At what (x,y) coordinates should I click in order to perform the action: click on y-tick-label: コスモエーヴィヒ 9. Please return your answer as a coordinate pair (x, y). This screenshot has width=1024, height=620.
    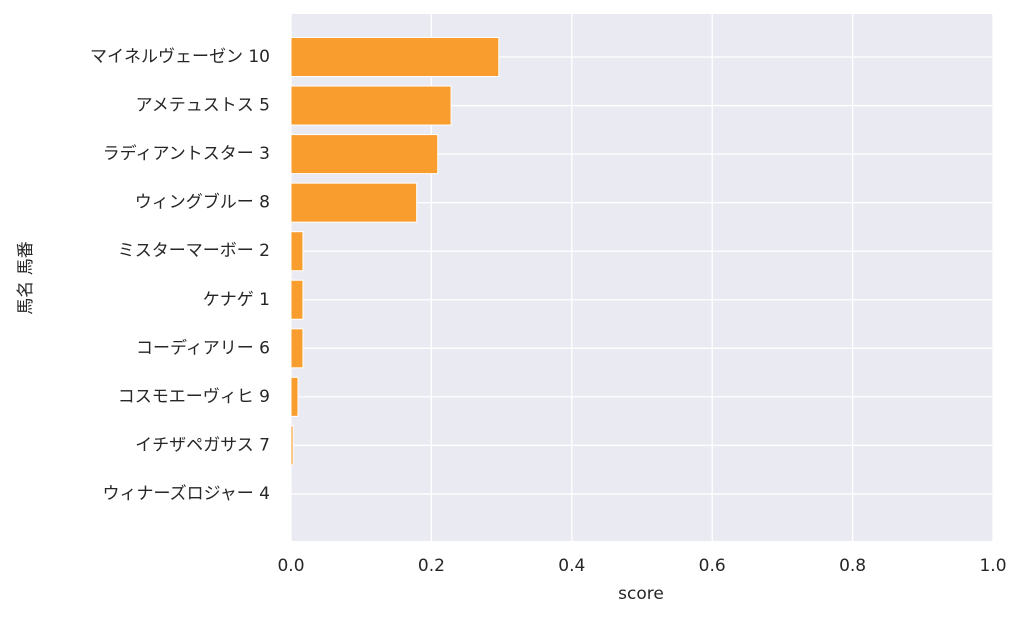
    Looking at the image, I should click on (194, 397).